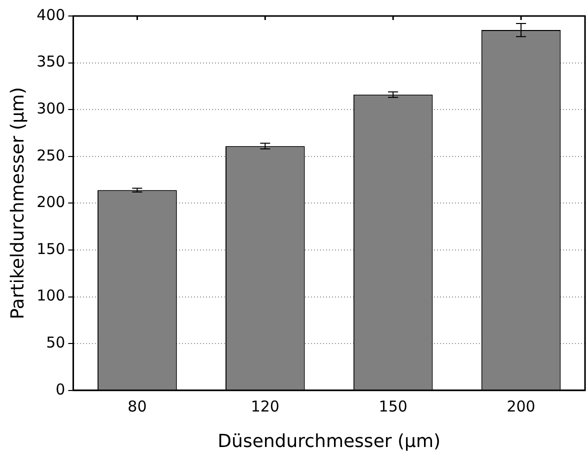 The image size is (586, 461). Describe the element at coordinates (51, 155) in the screenshot. I see `y-tick-label: 250` at that location.